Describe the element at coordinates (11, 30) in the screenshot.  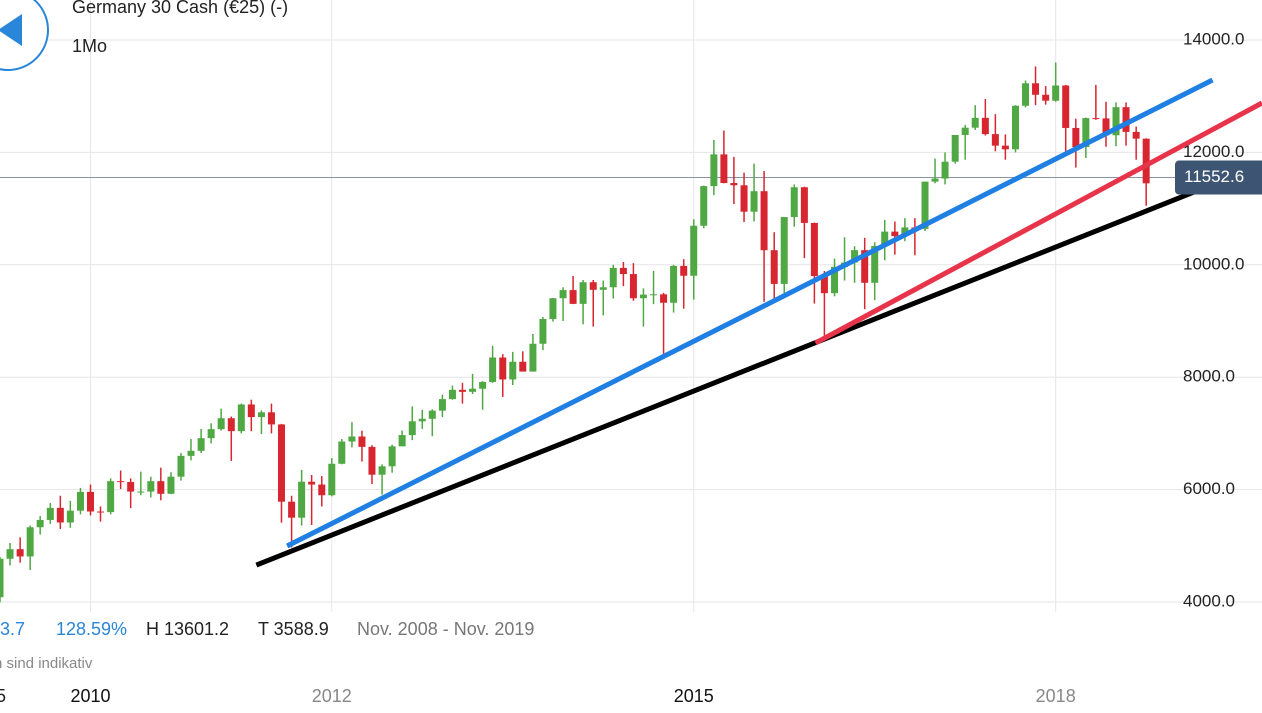
I see `back-icon` at that location.